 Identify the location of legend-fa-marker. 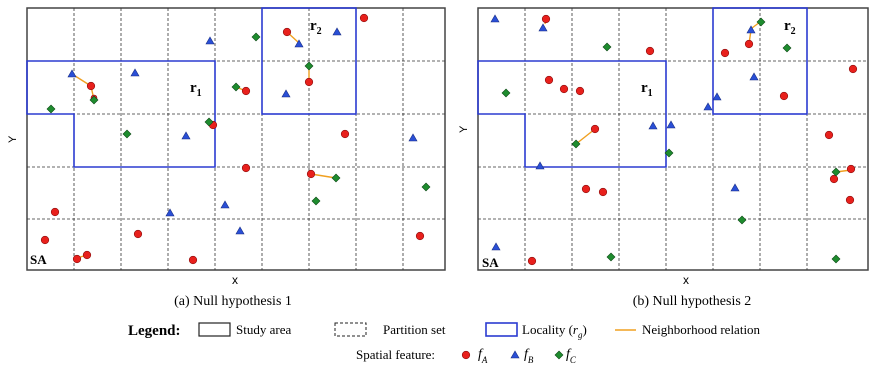
(466, 355).